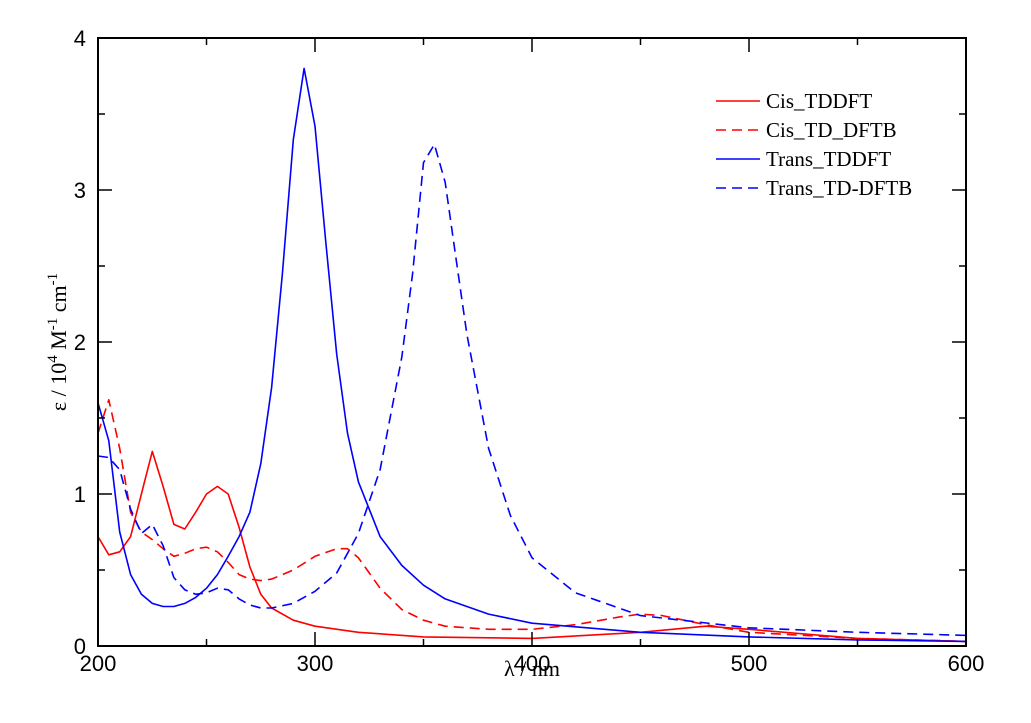 This screenshot has height=723, width=1031. I want to click on x-tick-label: 500, so click(749, 663).